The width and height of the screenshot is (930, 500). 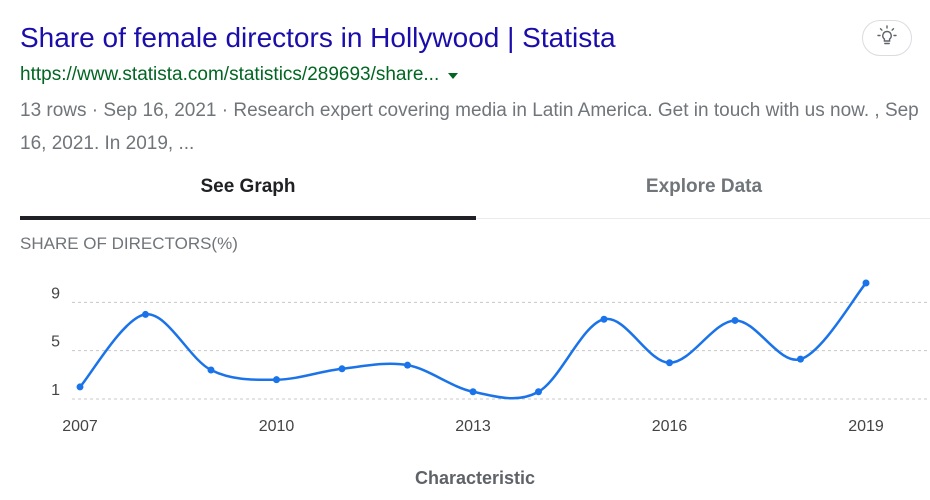 I want to click on tab-explore-data: Explore Data, so click(x=703, y=190).